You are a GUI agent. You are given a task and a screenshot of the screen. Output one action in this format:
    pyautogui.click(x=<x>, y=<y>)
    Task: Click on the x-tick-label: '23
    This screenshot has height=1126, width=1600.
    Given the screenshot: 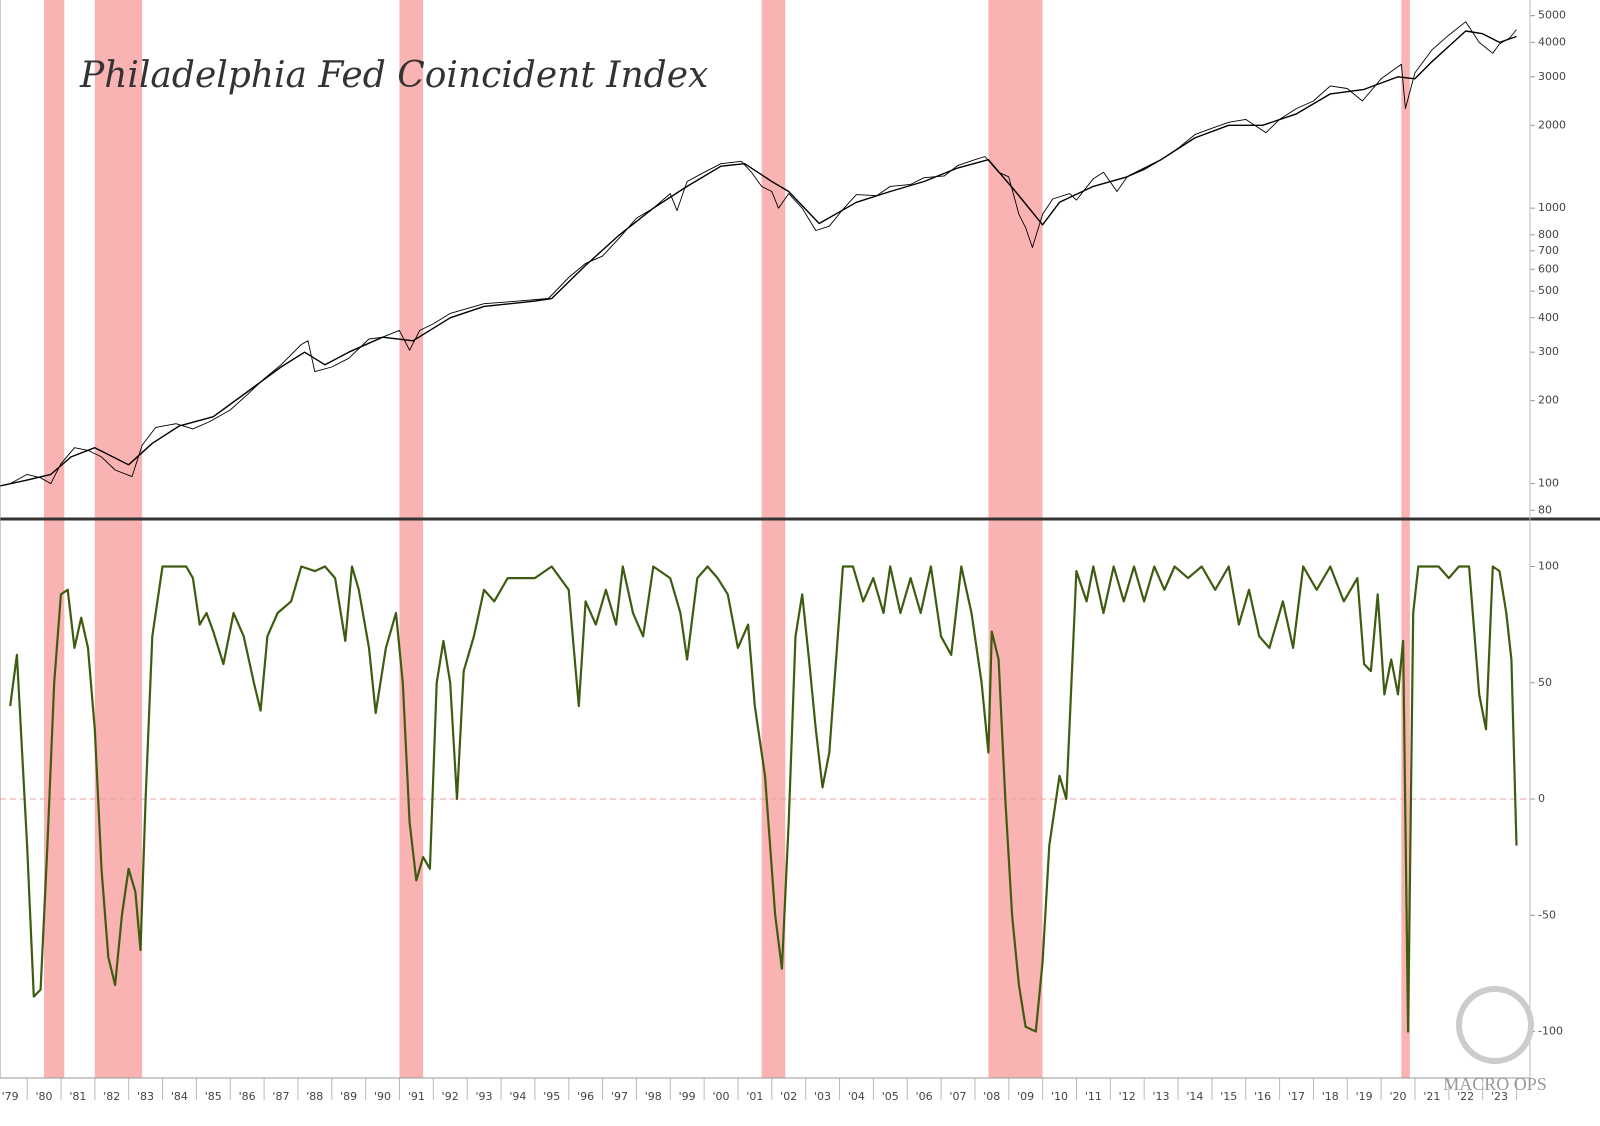 What is the action you would take?
    pyautogui.click(x=1499, y=1096)
    